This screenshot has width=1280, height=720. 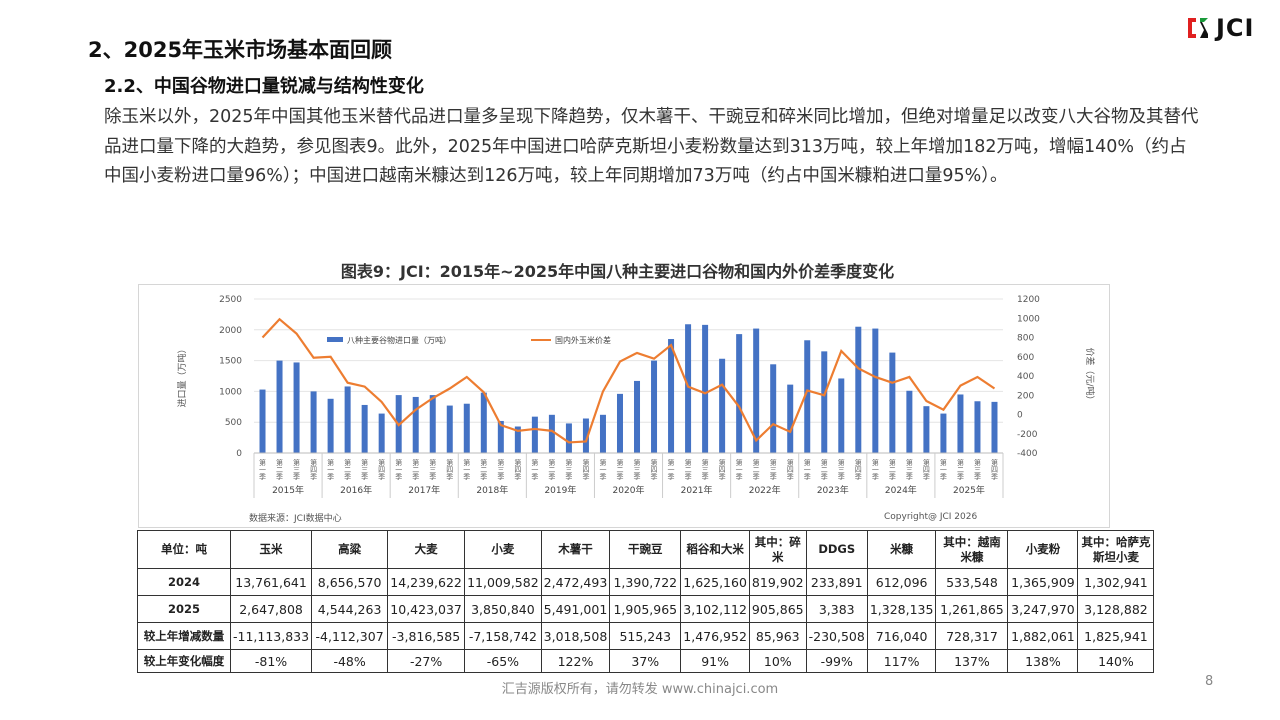 I want to click on table-cell: -27%, so click(x=426, y=661).